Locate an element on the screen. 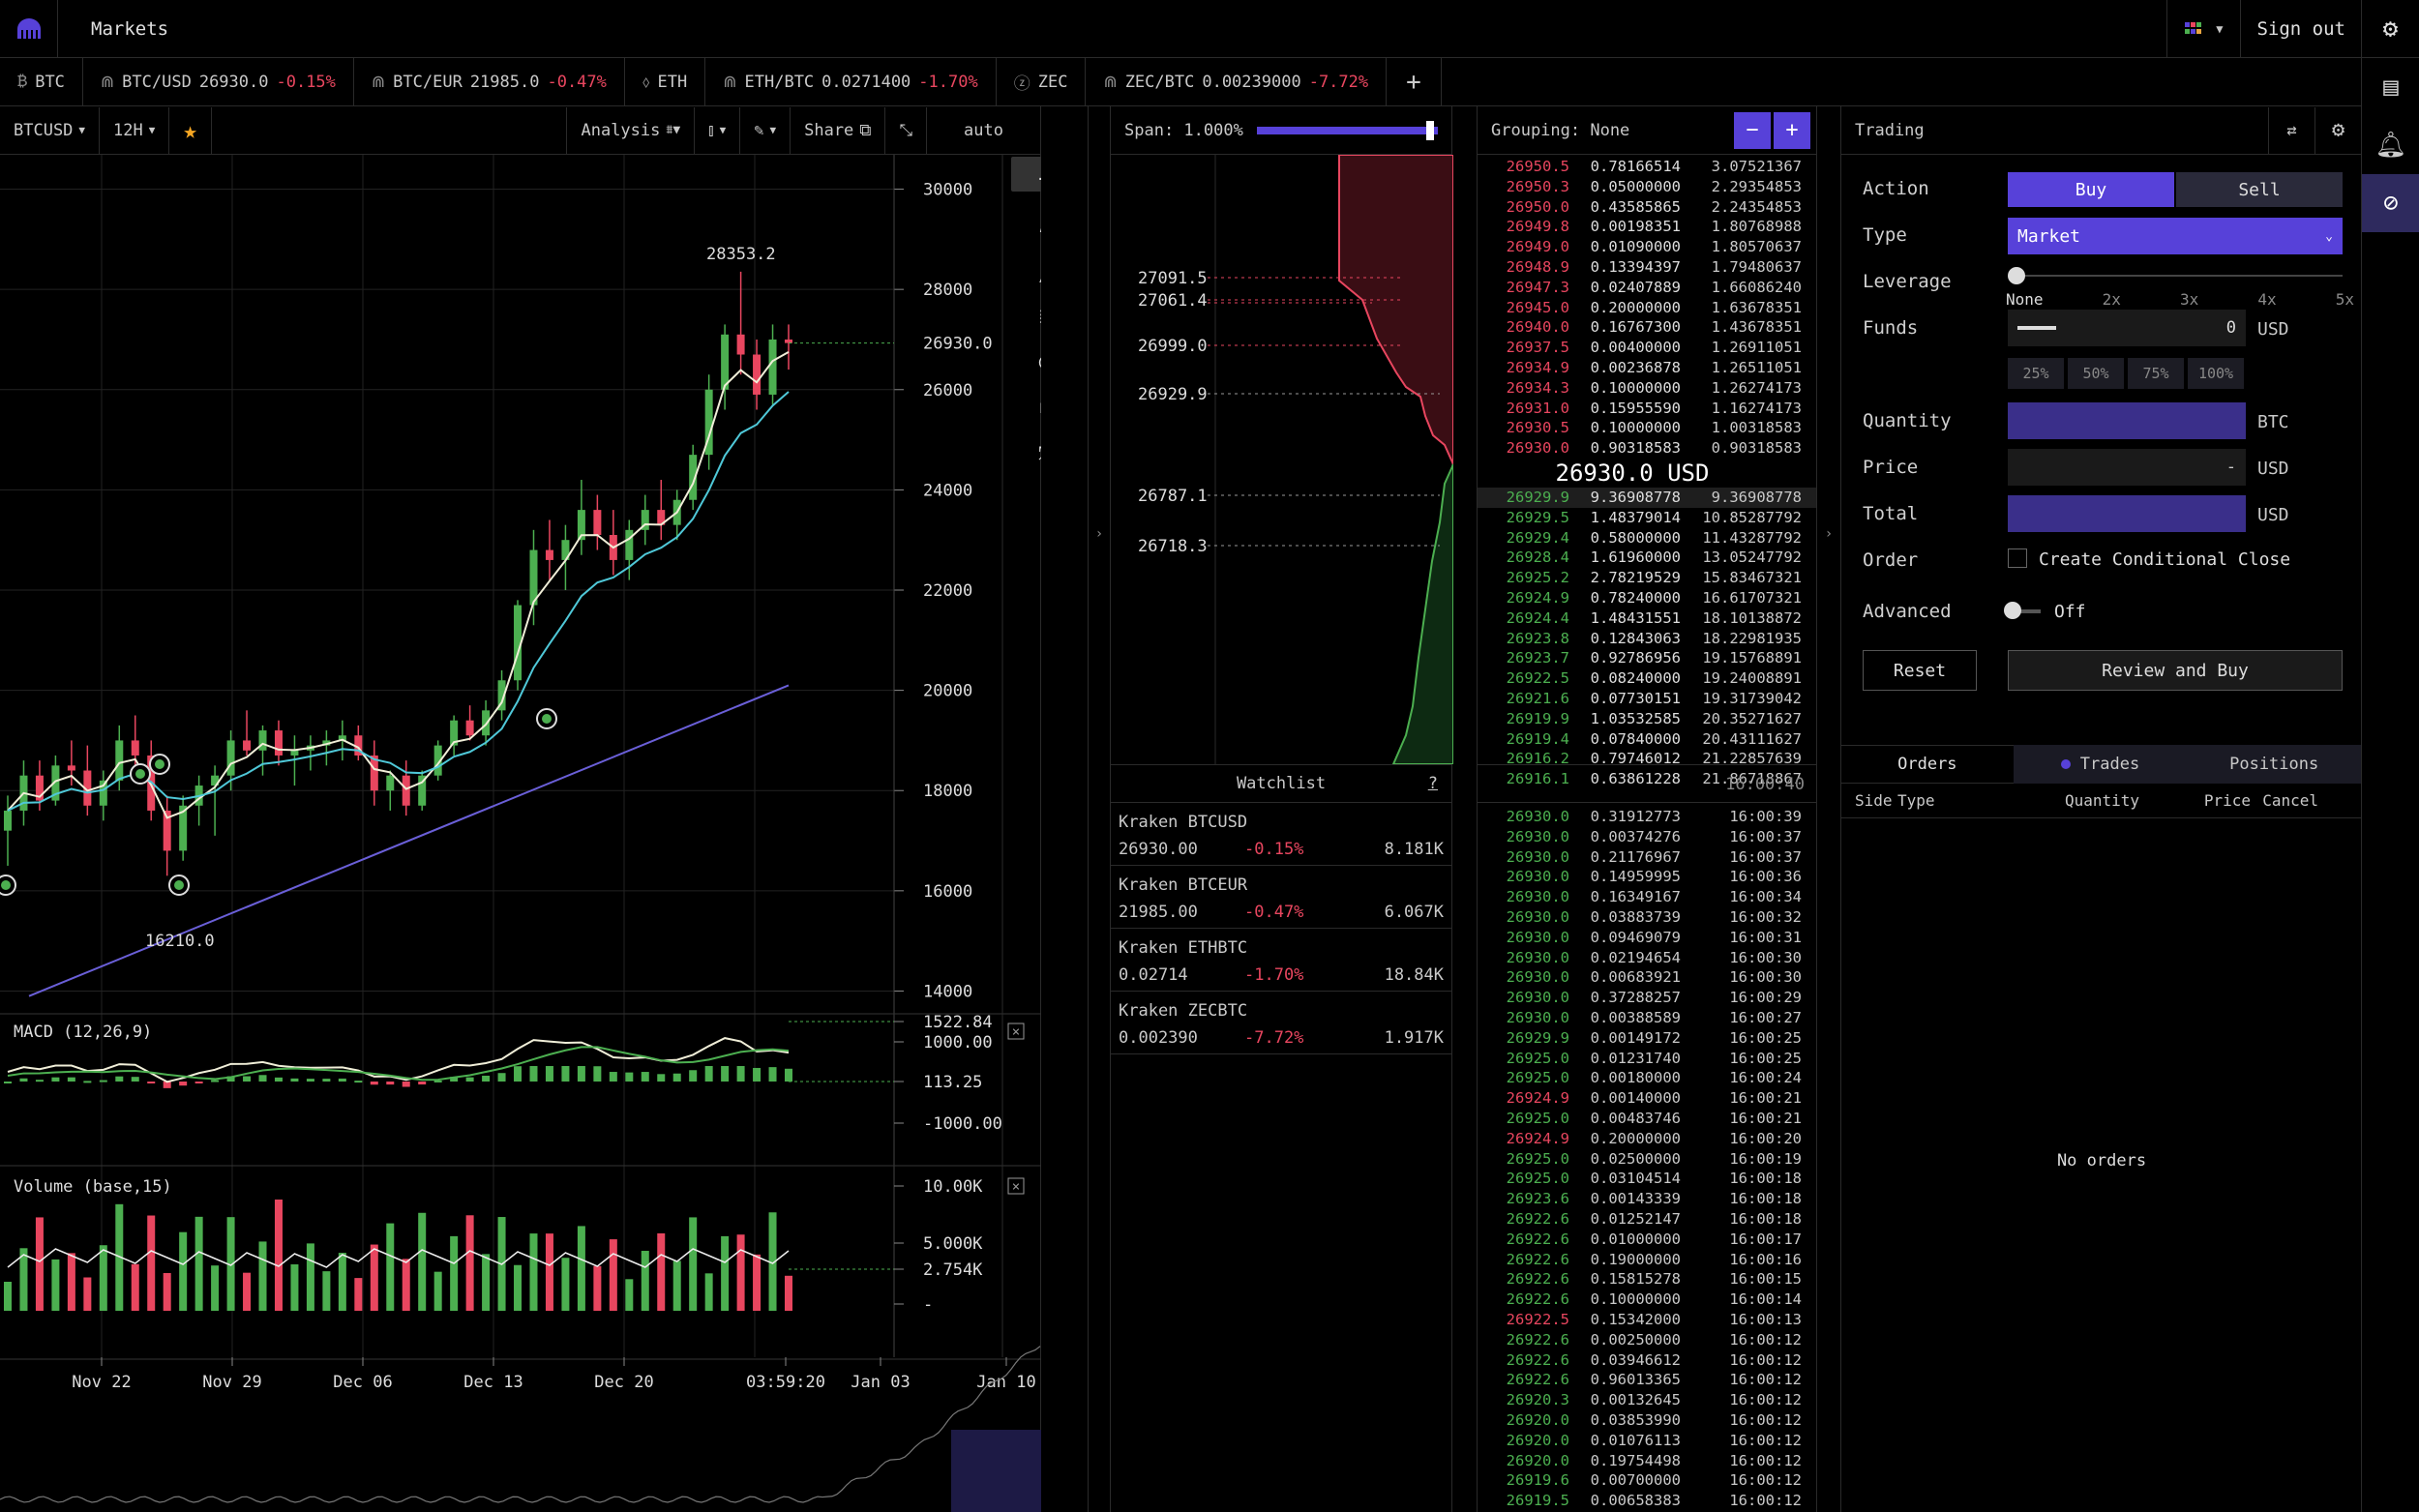  draw-tool-button: ✎ ▼ is located at coordinates (765, 130).